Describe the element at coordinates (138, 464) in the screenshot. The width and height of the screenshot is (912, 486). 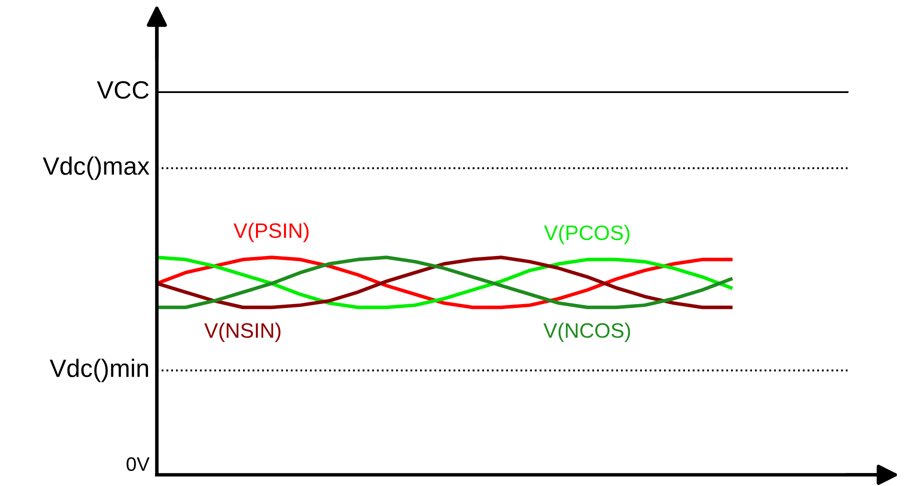
I see `annotation: 0V` at that location.